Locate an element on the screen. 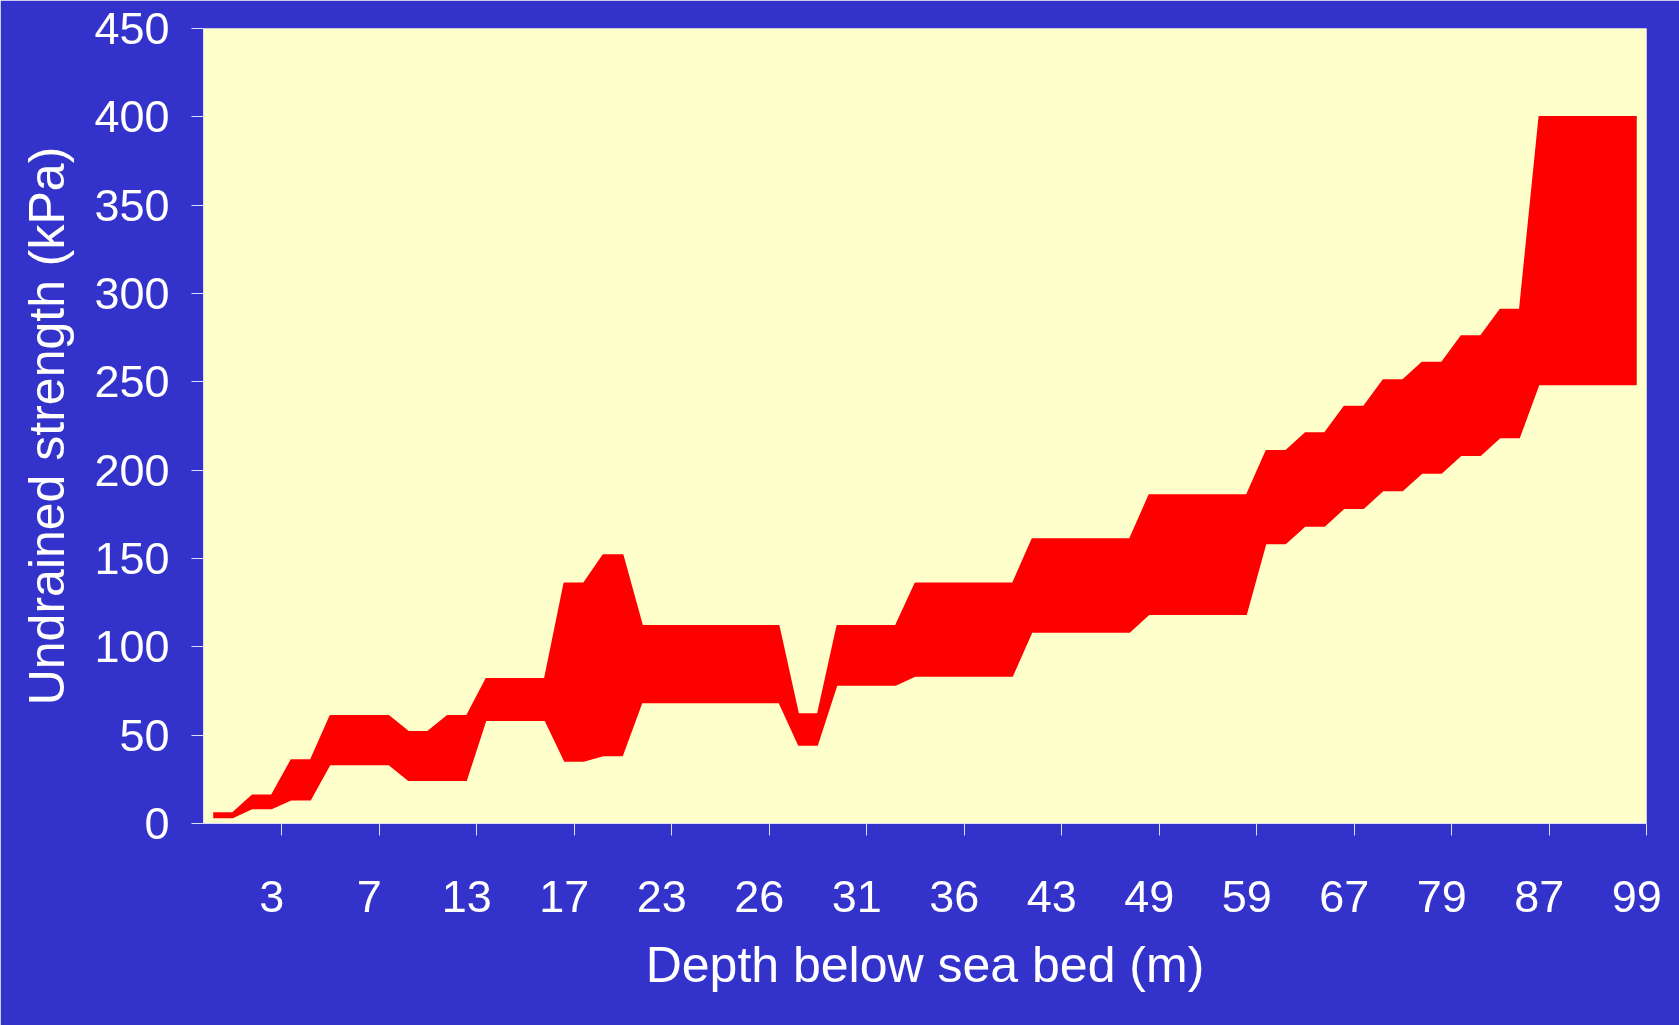  x-tick-label: 87 is located at coordinates (1539, 896).